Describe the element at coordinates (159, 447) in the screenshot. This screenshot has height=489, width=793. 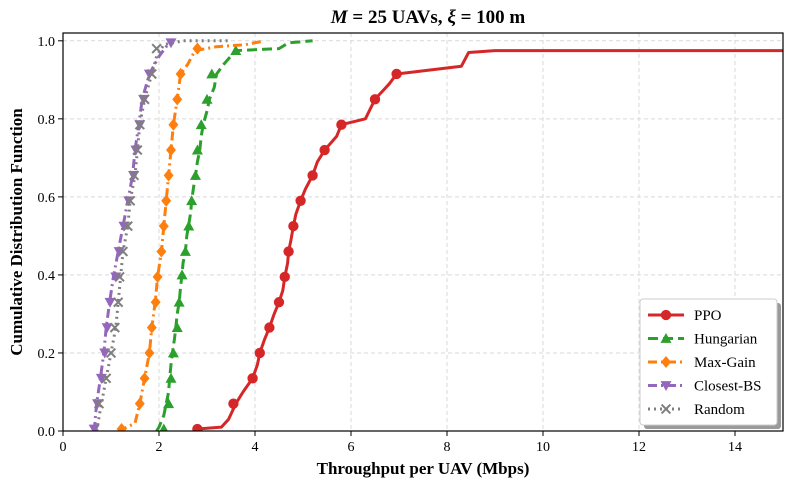
I see `x-tick-label: 2` at that location.